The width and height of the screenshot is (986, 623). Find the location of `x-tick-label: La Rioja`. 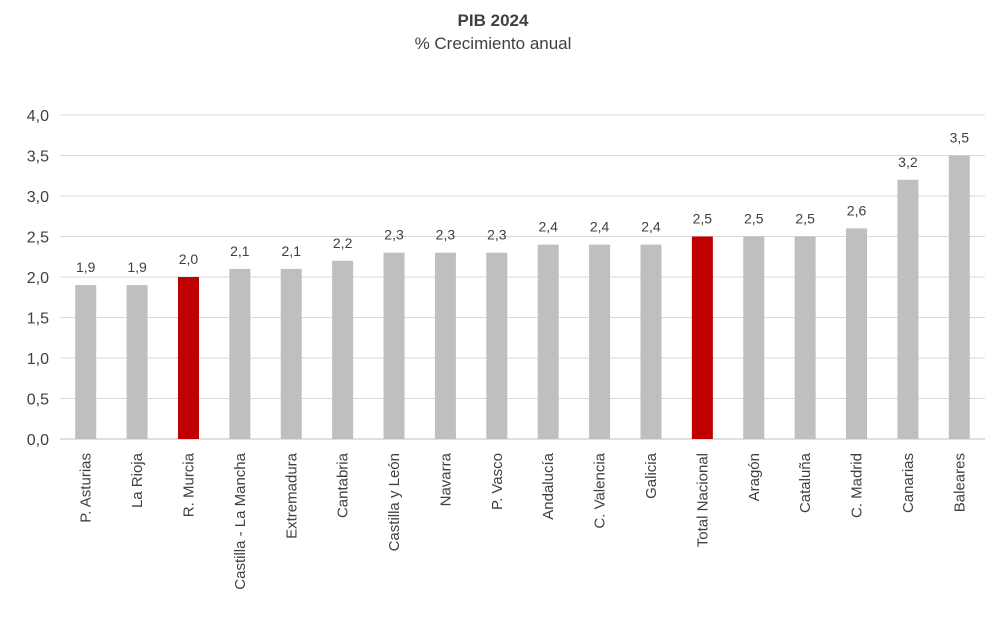

x-tick-label: La Rioja is located at coordinates (137, 480).